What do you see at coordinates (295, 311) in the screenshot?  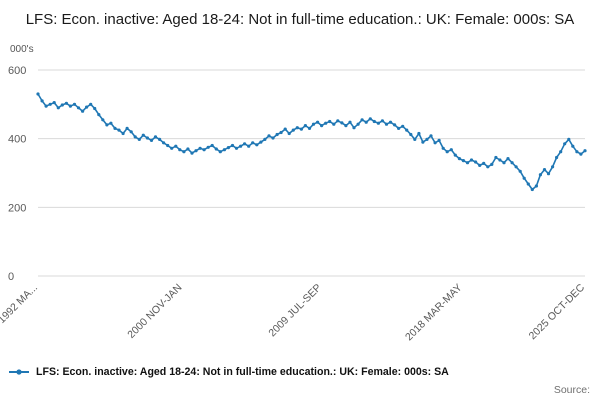 I see `x-tick-label-2: 2009 JUL-SEP` at bounding box center [295, 311].